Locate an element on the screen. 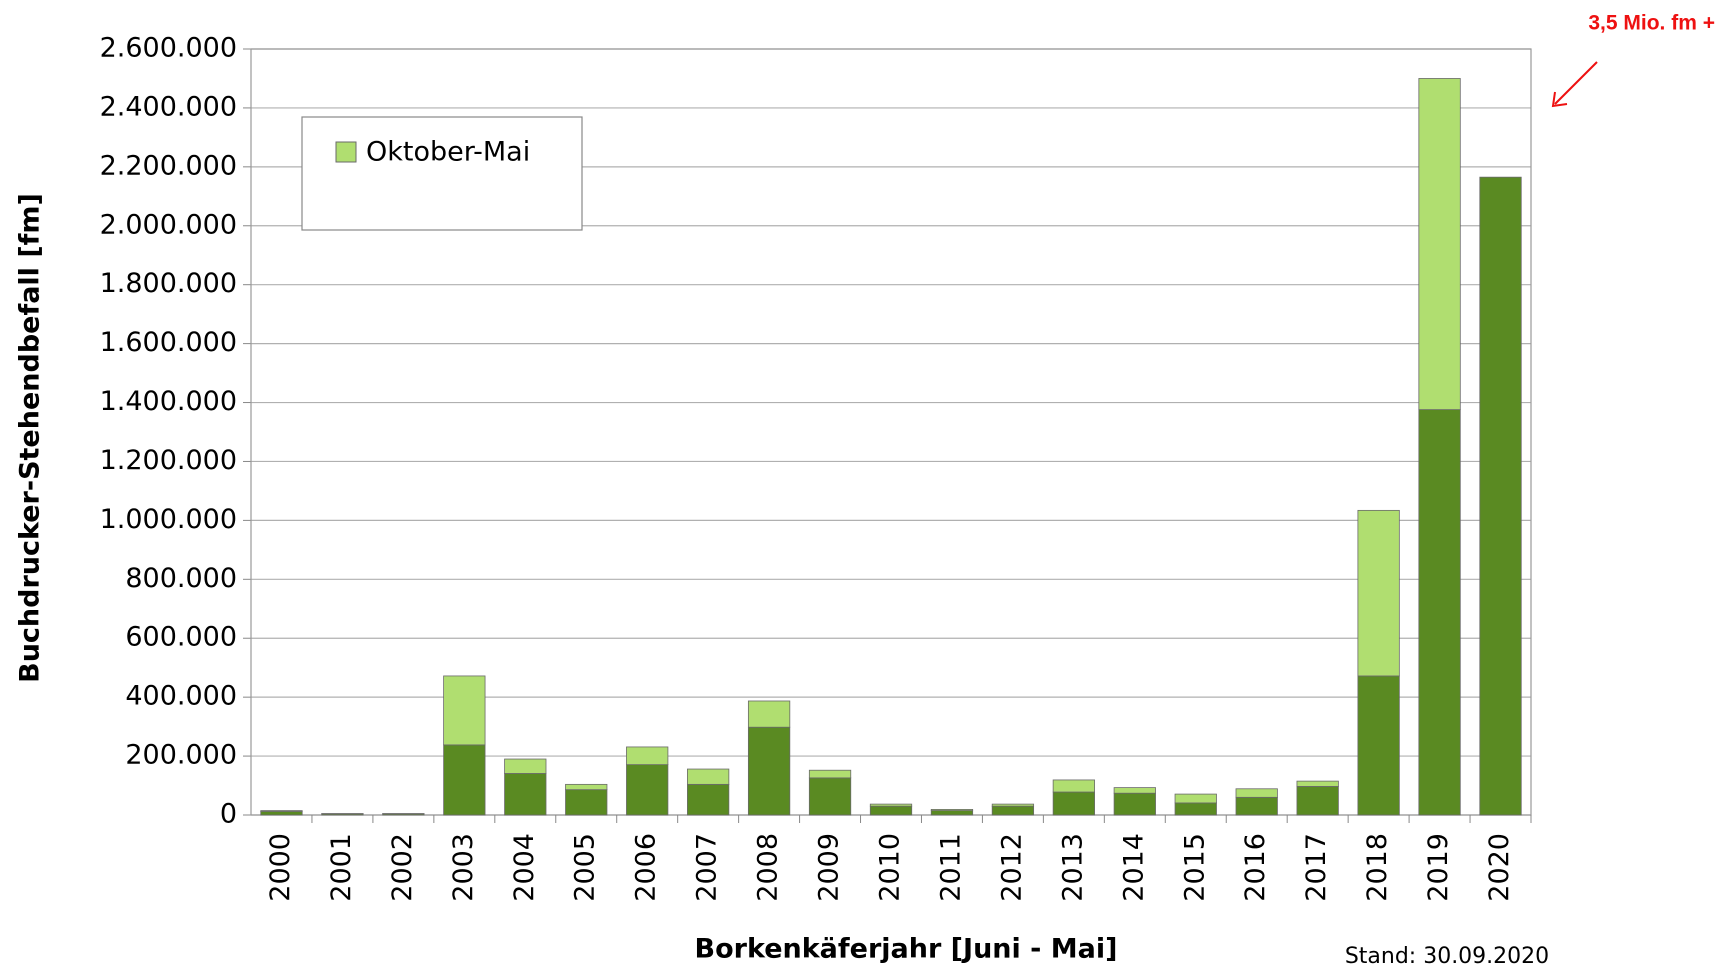 The width and height of the screenshot is (1719, 968). x-tick-label: 2015 is located at coordinates (1194, 867).